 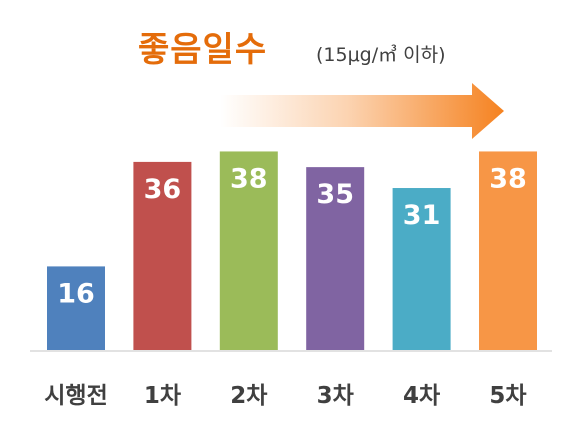 What do you see at coordinates (335, 396) in the screenshot?
I see `x-tick-label-3: 3차` at bounding box center [335, 396].